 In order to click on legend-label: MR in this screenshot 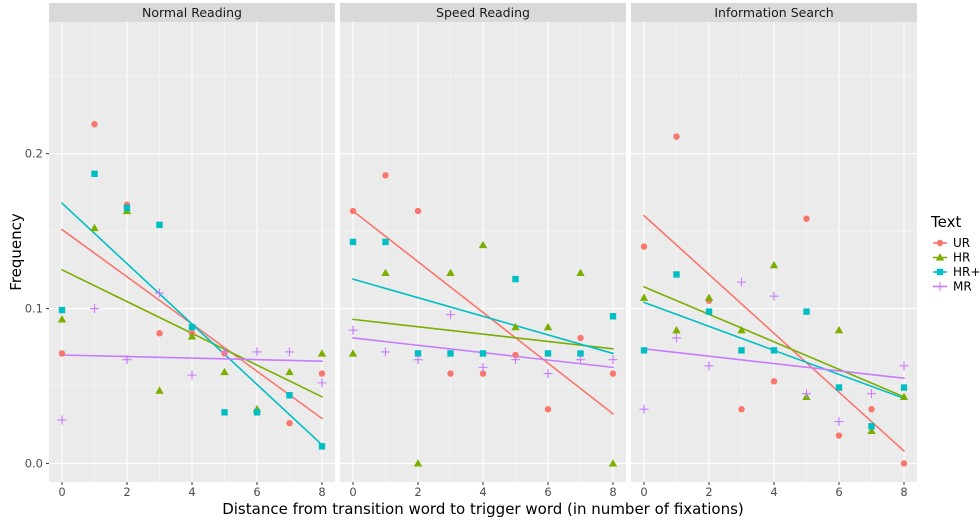, I will do `click(962, 287)`.